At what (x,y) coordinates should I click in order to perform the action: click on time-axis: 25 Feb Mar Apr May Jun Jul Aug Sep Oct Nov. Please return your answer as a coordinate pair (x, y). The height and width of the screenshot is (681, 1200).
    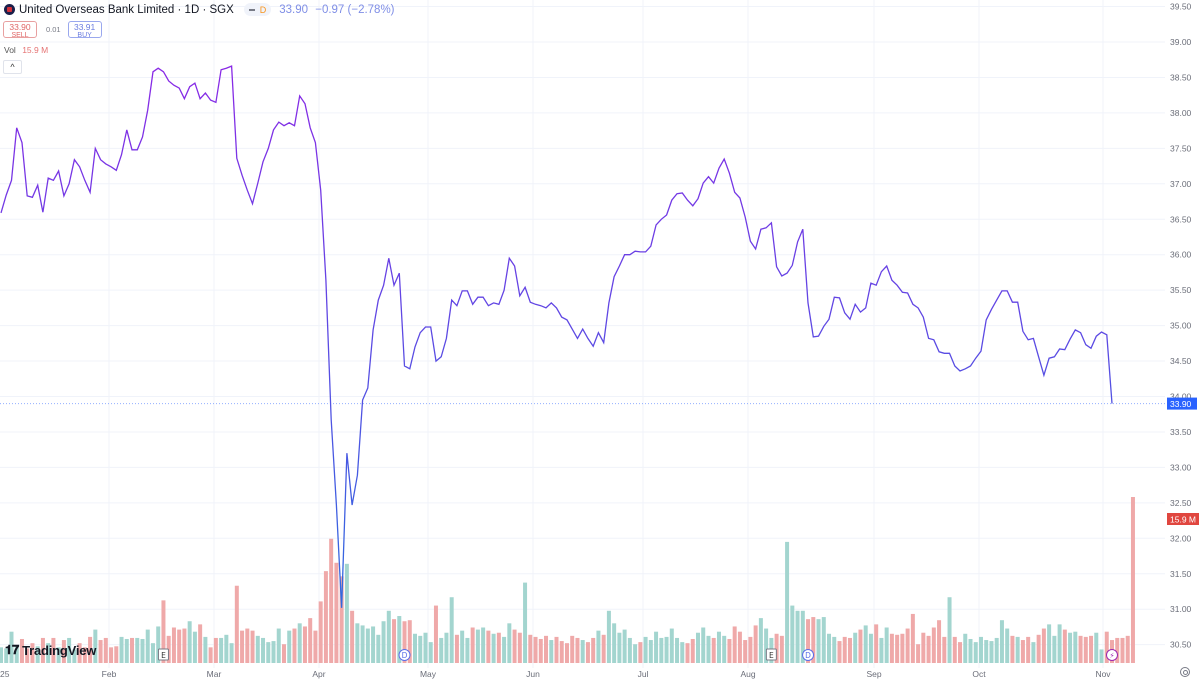
    Looking at the image, I should click on (555, 674).